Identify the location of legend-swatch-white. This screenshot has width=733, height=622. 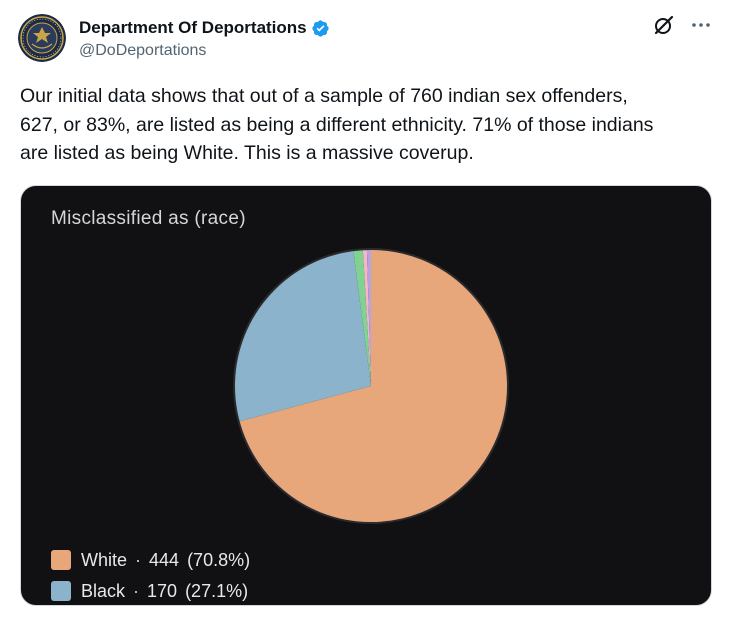
(61, 560).